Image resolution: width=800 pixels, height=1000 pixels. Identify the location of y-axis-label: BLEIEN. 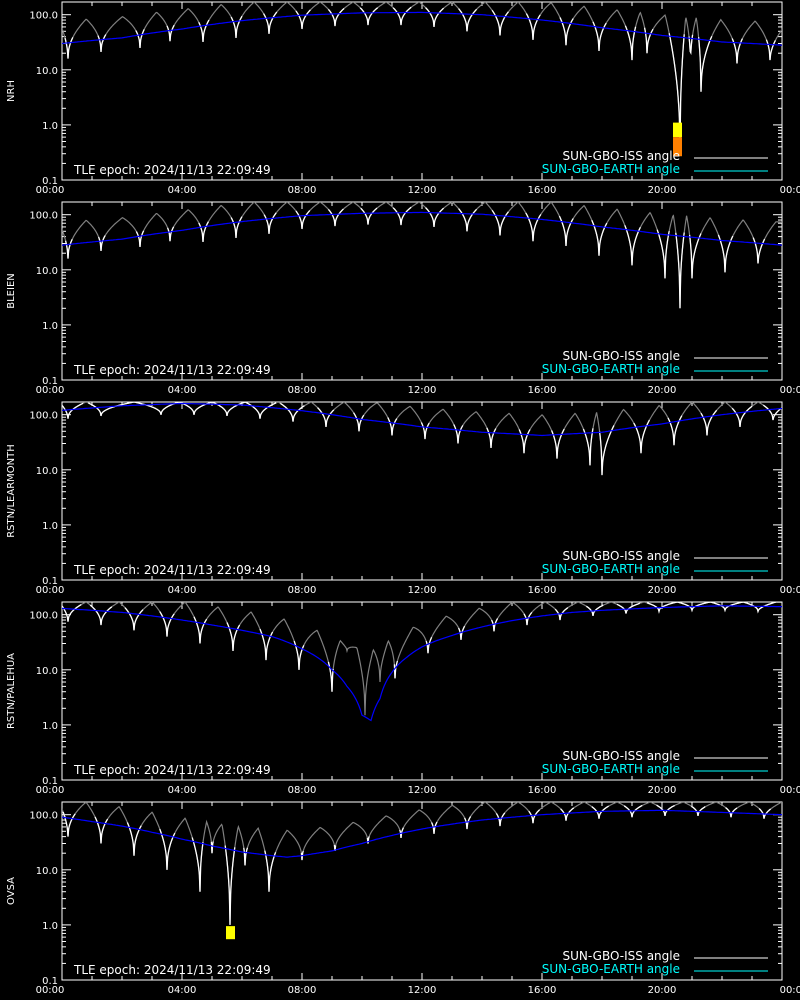
(11, 291).